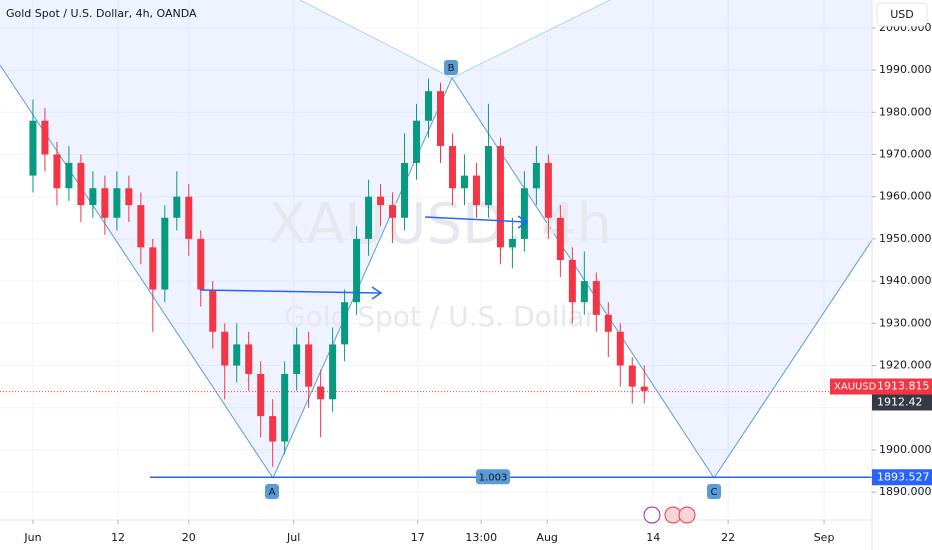 This screenshot has height=550, width=932. What do you see at coordinates (546, 537) in the screenshot?
I see `x-tick-label: Aug` at bounding box center [546, 537].